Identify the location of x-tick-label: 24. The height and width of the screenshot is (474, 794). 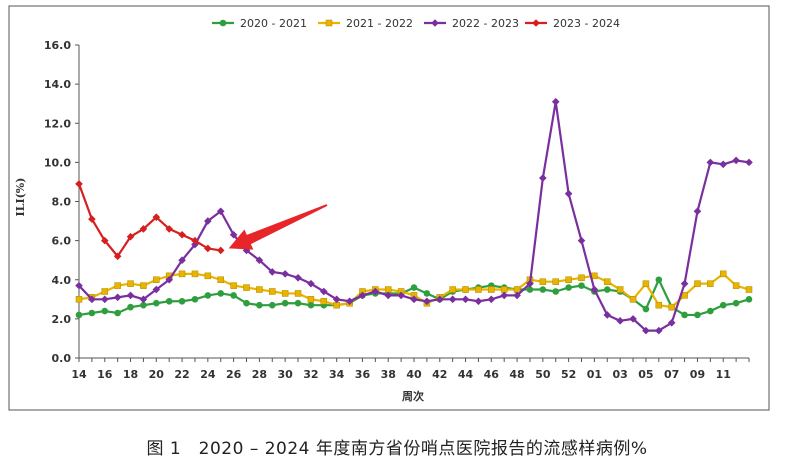
(208, 374).